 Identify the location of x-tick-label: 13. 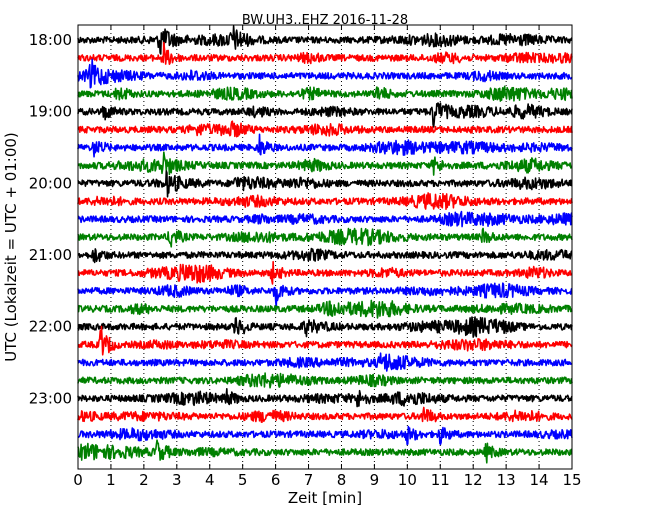
(506, 480).